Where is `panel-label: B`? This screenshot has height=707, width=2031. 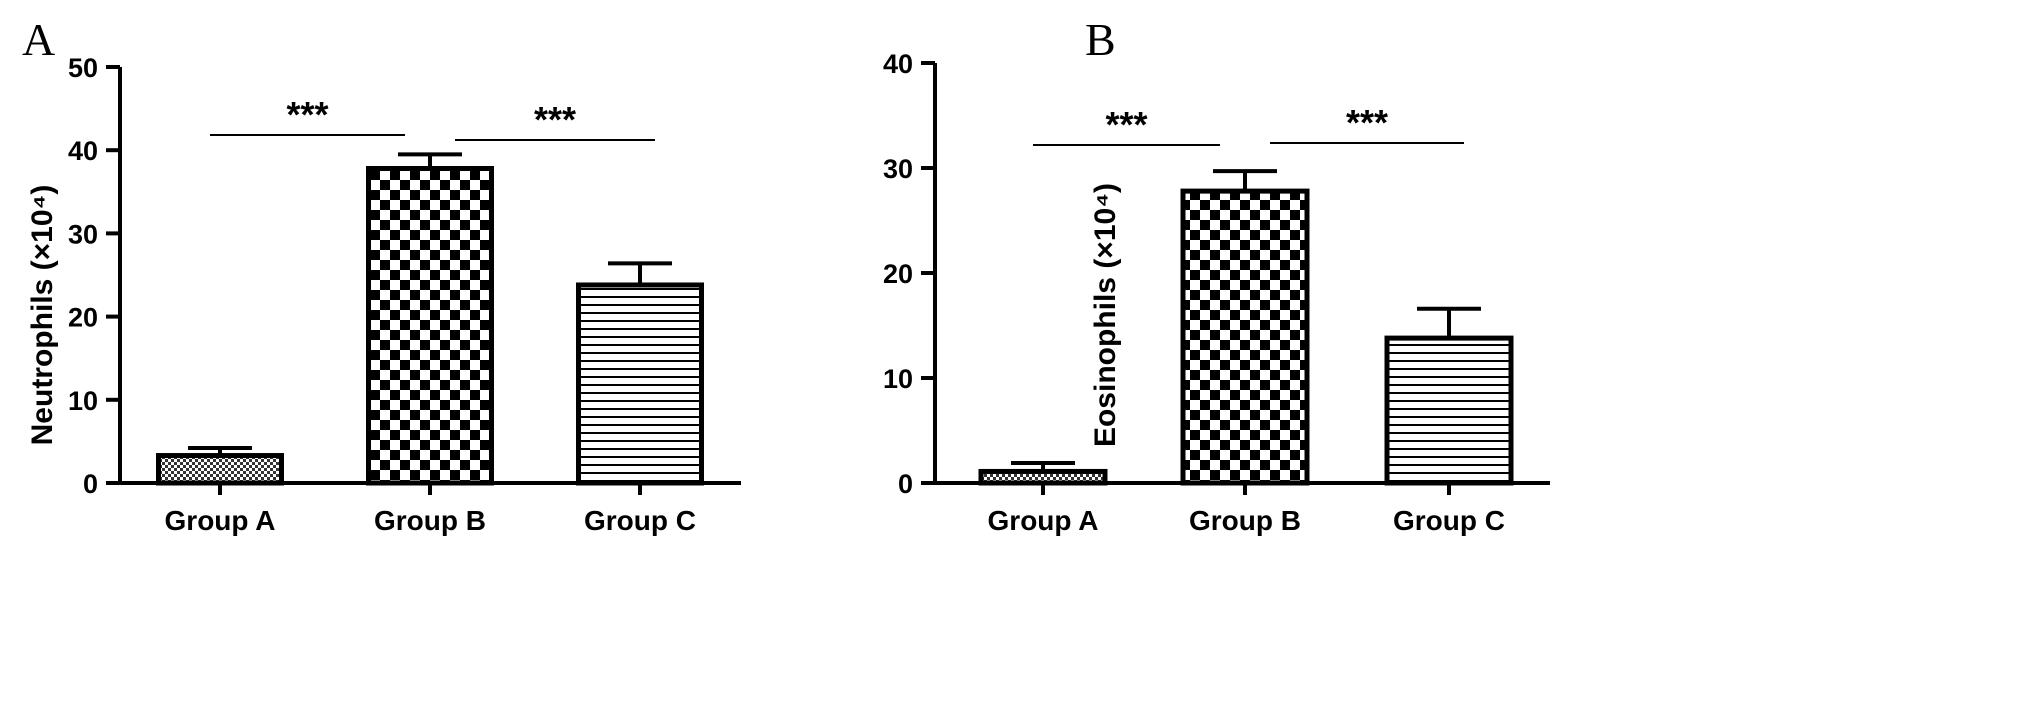 panel-label: B is located at coordinates (1100, 39).